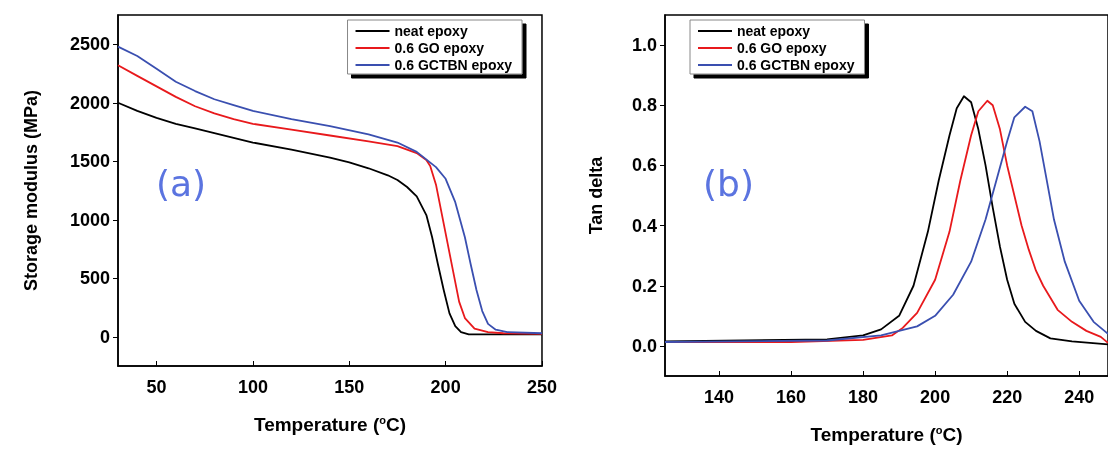  I want to click on y-tick-label: 500, so click(94, 278).